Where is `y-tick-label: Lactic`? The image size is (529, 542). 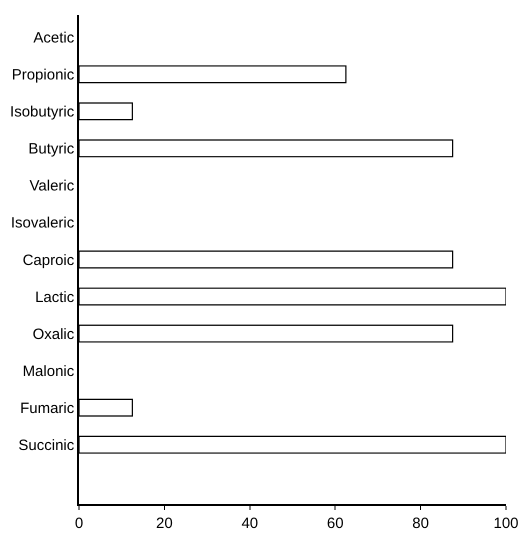 y-tick-label: Lactic is located at coordinates (55, 297).